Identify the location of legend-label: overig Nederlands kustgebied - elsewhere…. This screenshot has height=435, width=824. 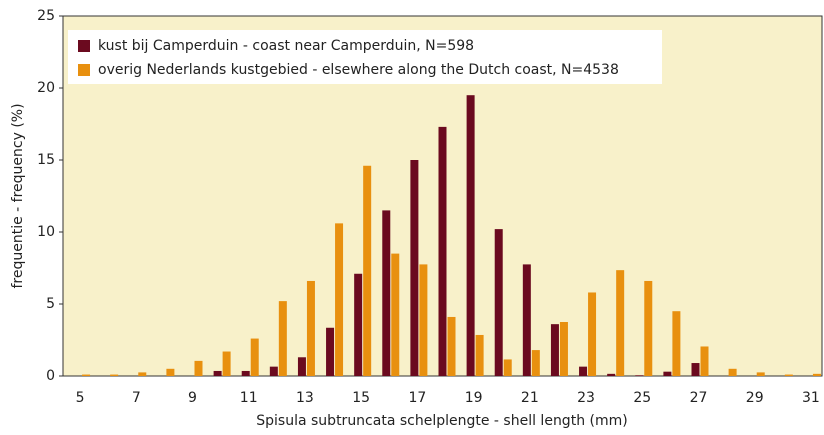
(358, 70).